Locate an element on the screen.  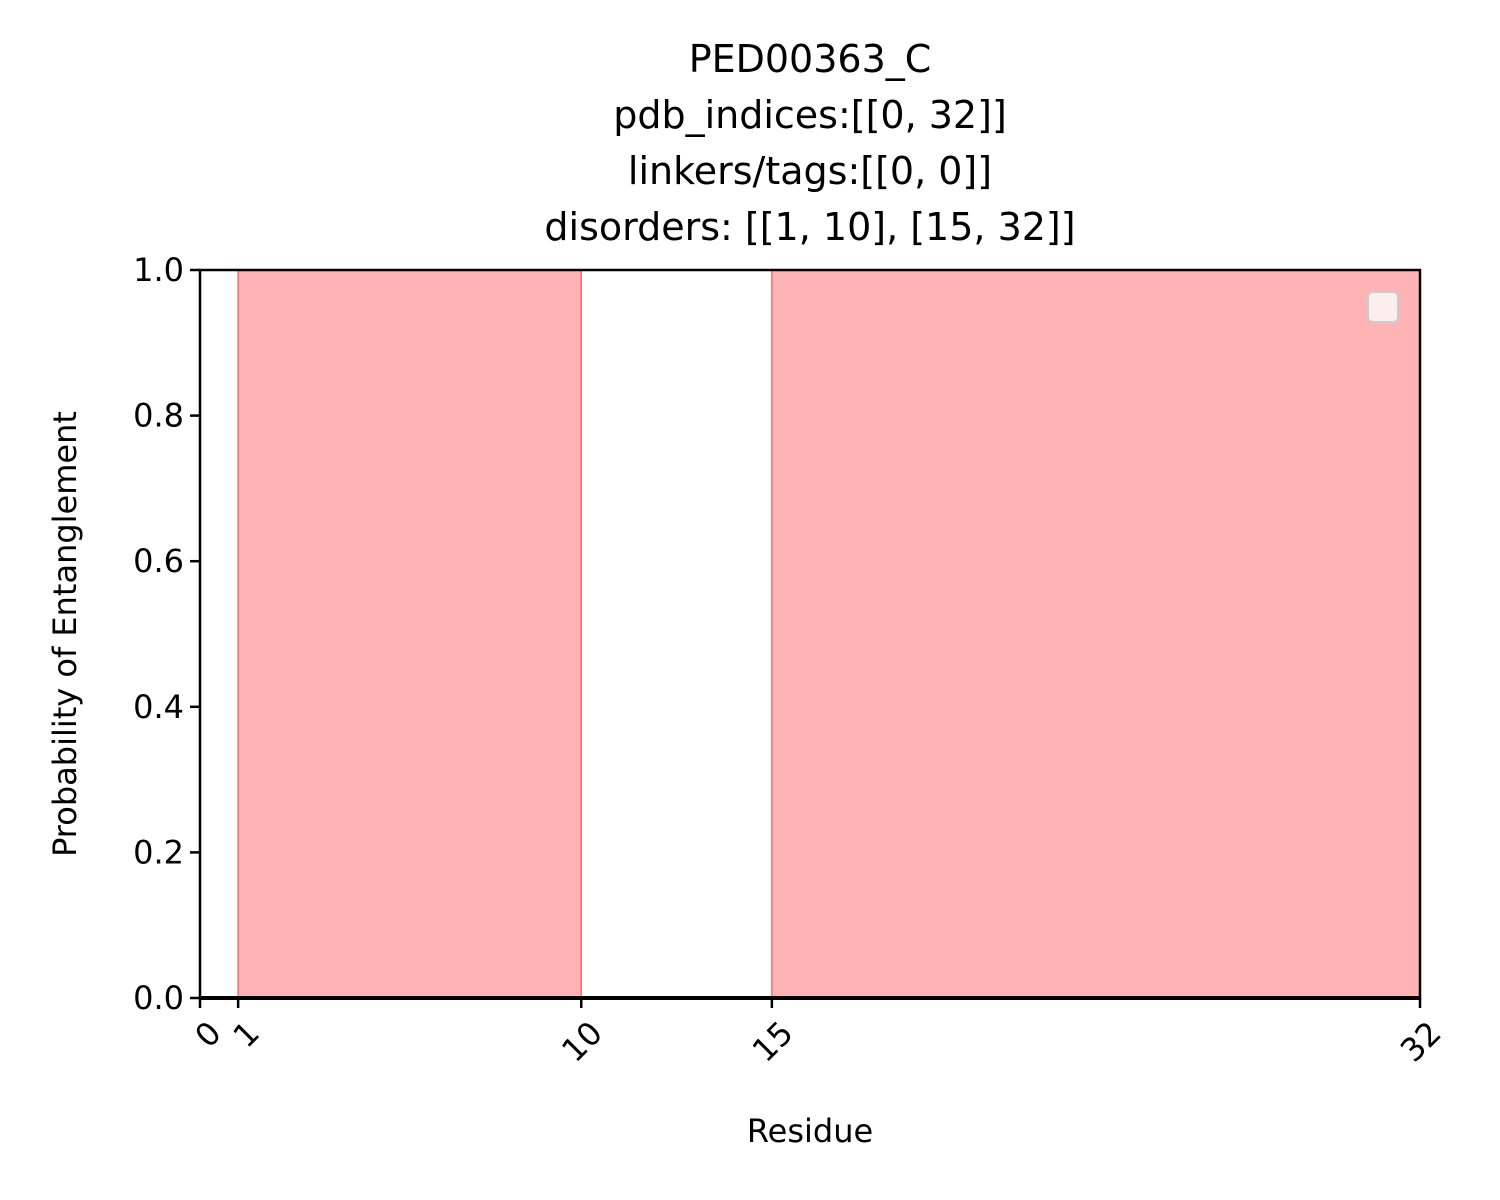
x-tick-label: 32 is located at coordinates (1421, 1042).